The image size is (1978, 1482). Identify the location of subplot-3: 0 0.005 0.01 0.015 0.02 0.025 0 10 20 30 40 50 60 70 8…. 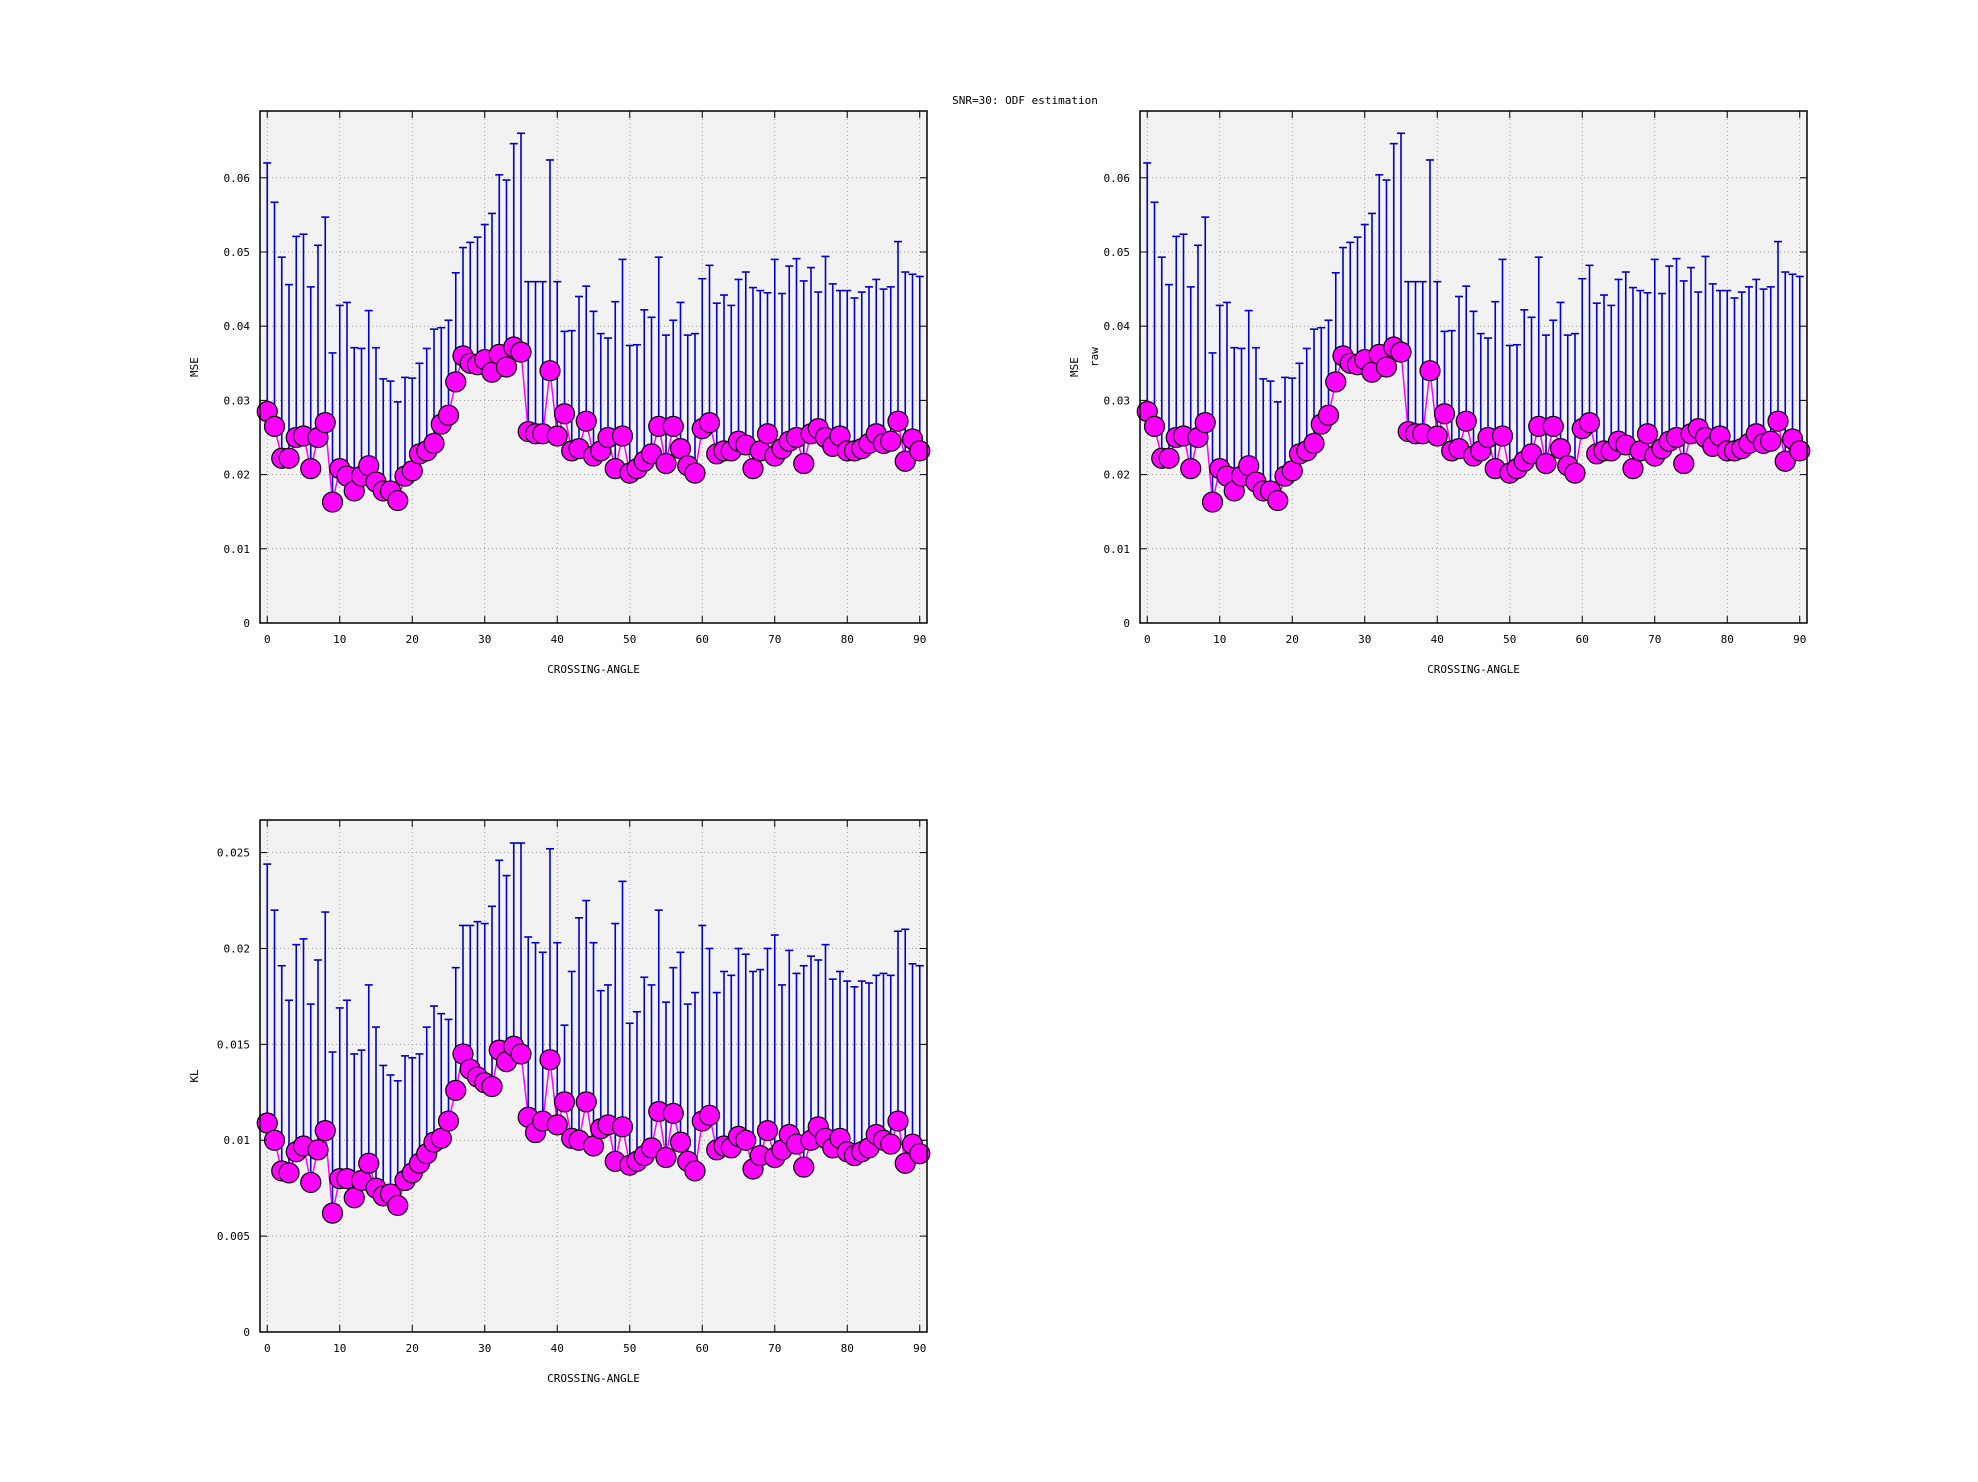
(559, 1102).